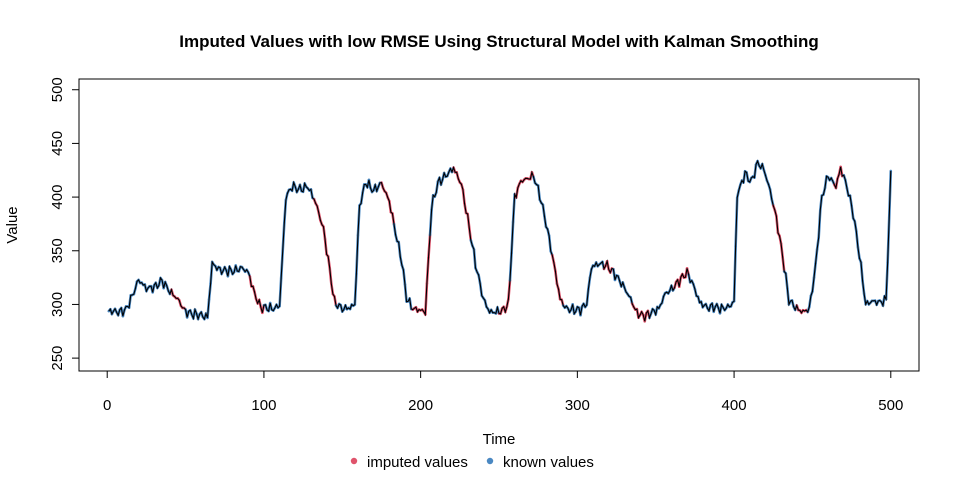 The height and width of the screenshot is (485, 960). What do you see at coordinates (499, 439) in the screenshot?
I see `x-axis-label: Time` at bounding box center [499, 439].